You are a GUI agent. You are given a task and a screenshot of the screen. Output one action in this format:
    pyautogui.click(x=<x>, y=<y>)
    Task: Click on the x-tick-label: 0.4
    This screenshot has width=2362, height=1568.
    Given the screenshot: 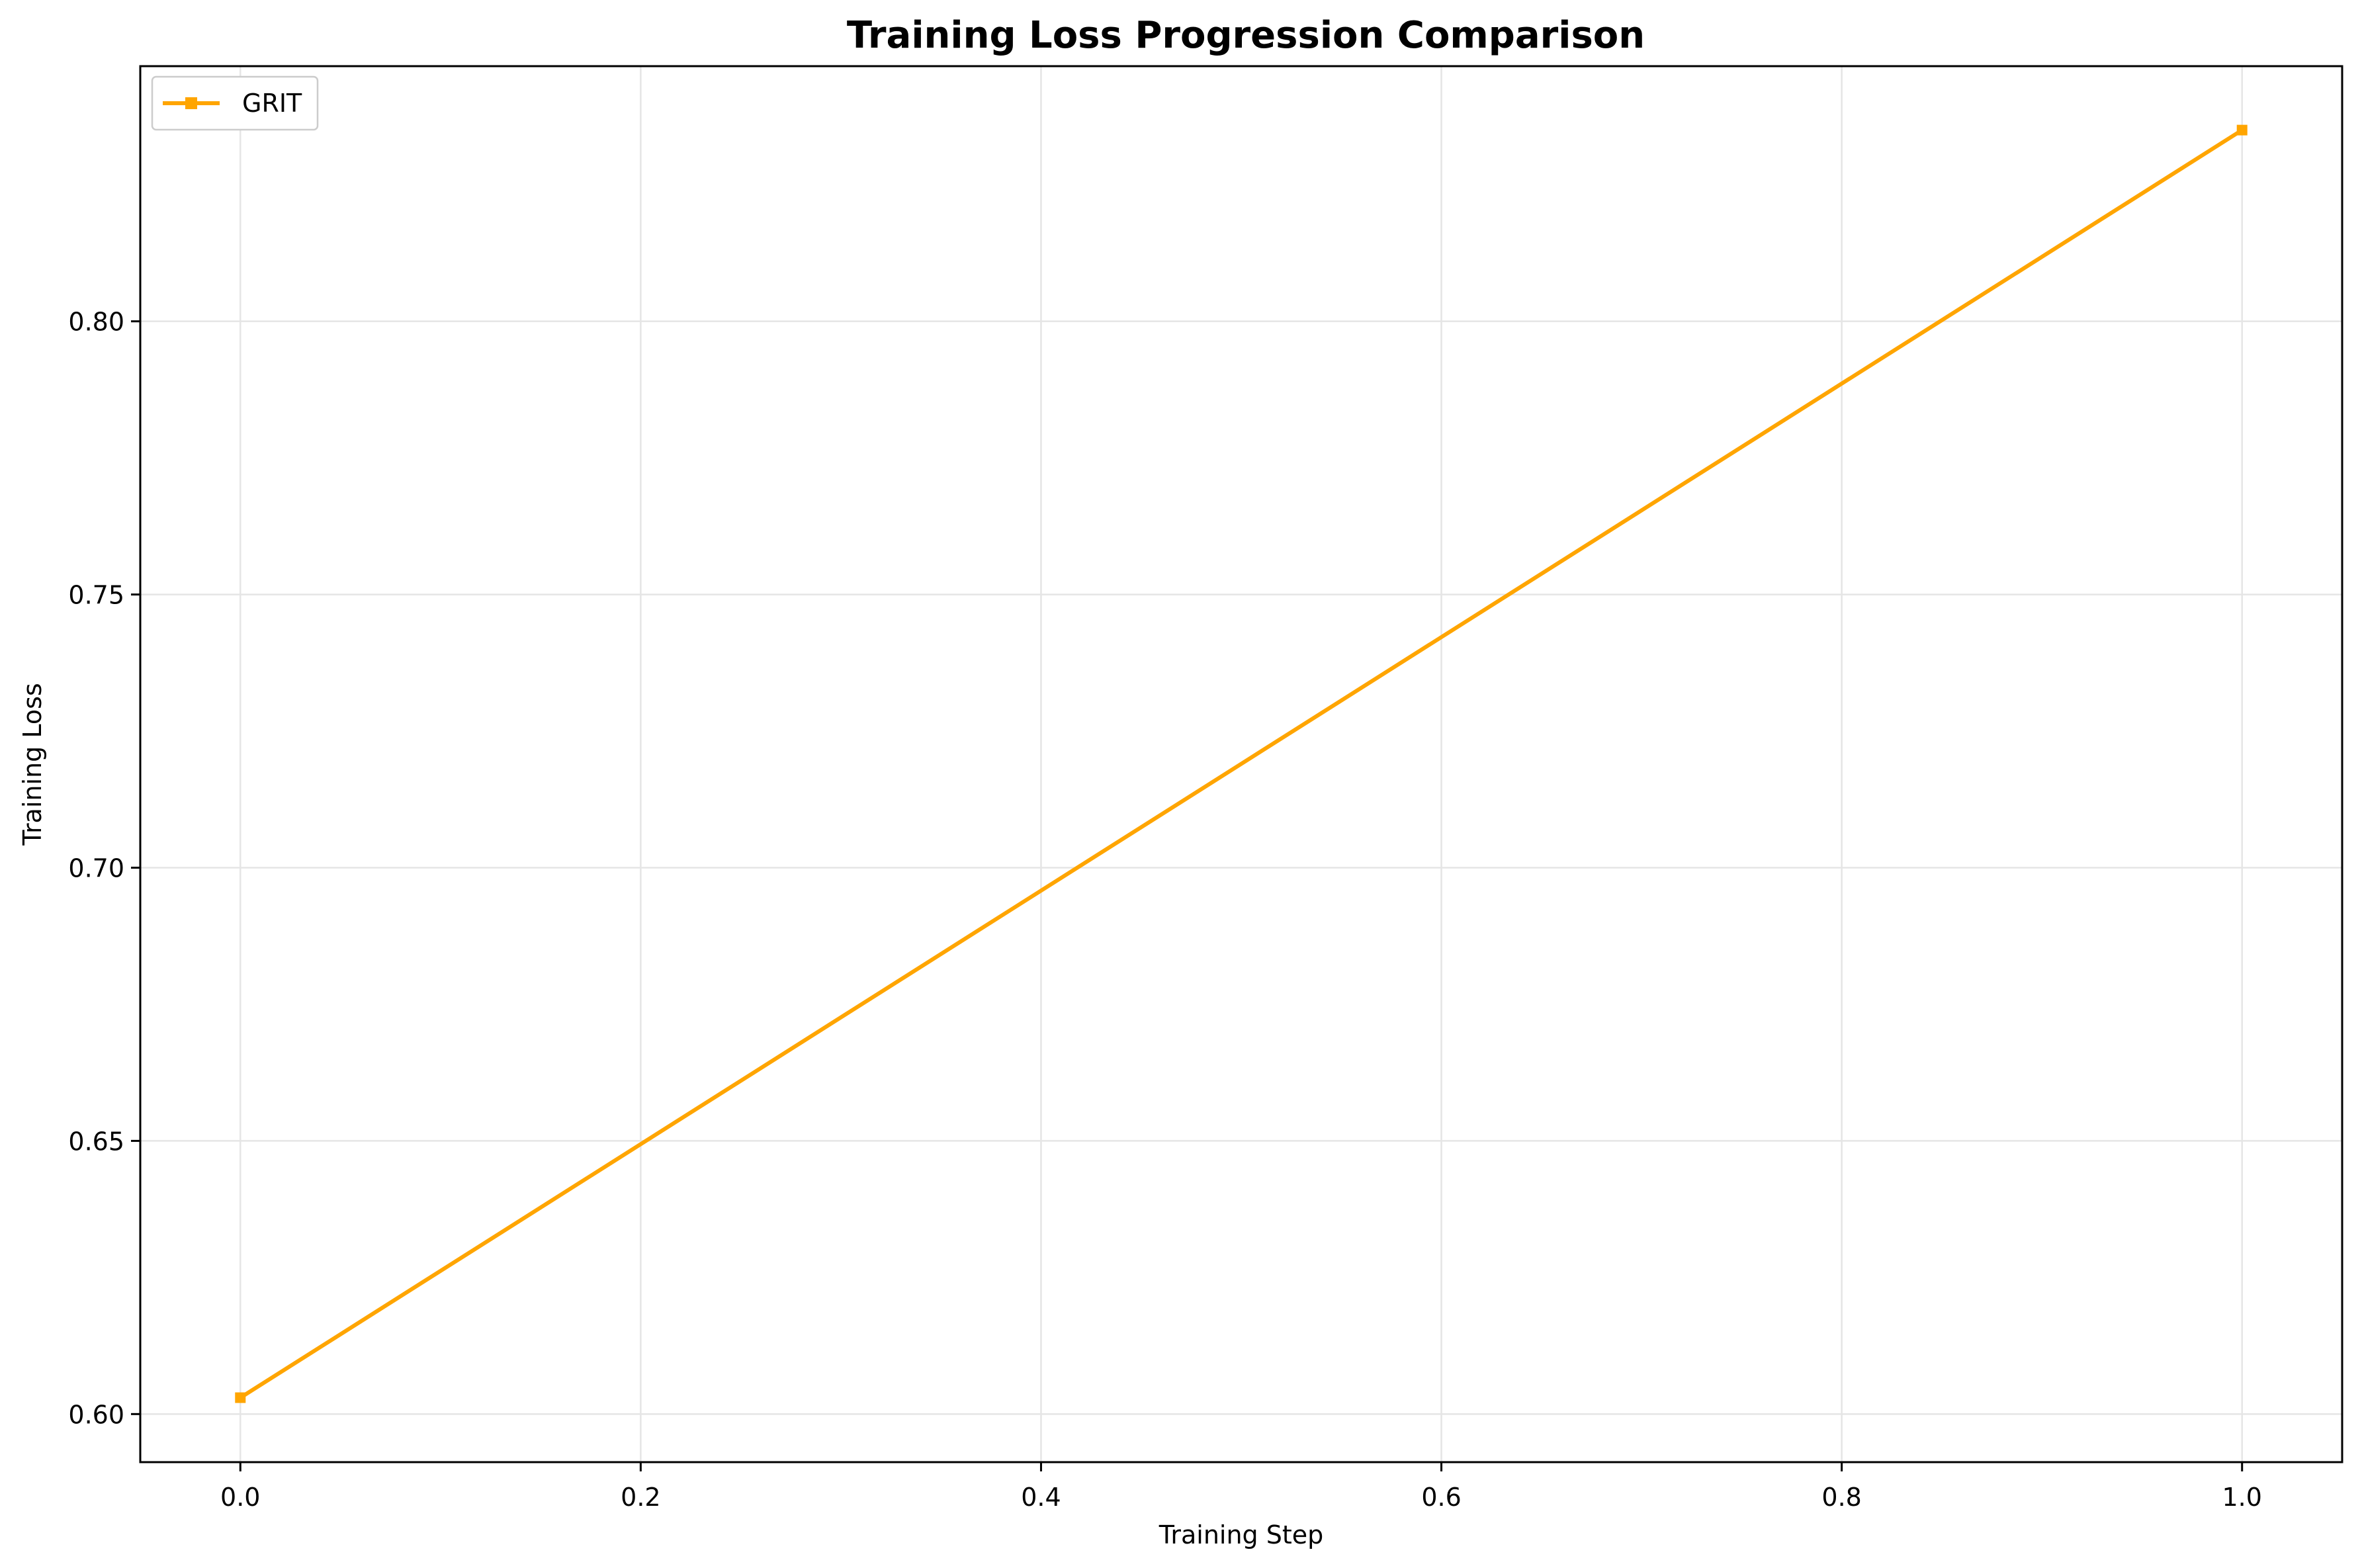 What is the action you would take?
    pyautogui.click(x=1041, y=1498)
    